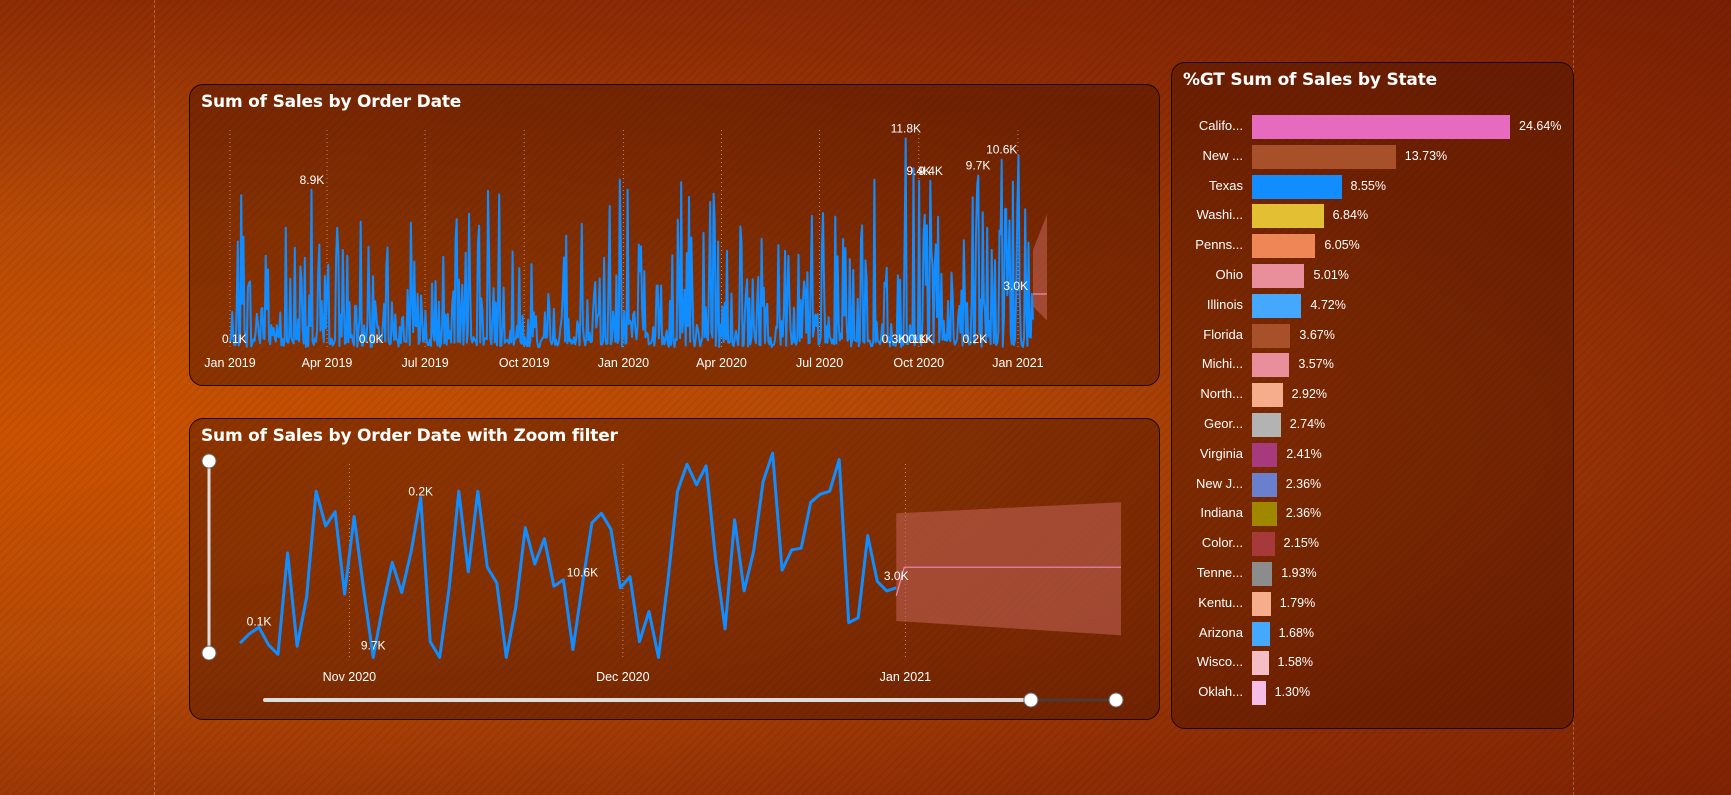 The image size is (1731, 795). Describe the element at coordinates (209, 461) in the screenshot. I see `zoom-handle-top` at that location.